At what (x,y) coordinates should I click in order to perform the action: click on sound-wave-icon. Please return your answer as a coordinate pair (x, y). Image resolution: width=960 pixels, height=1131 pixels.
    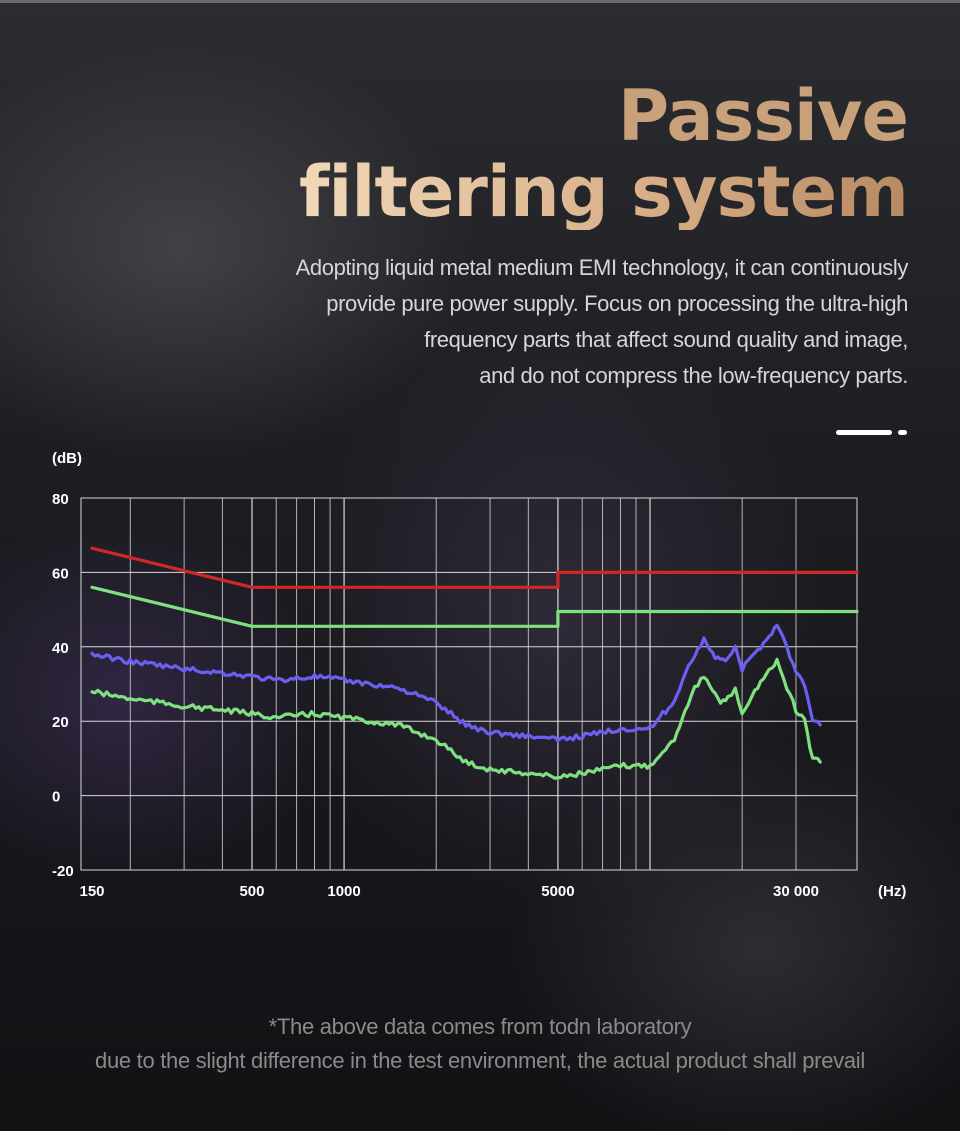
    Looking at the image, I should click on (107, 382).